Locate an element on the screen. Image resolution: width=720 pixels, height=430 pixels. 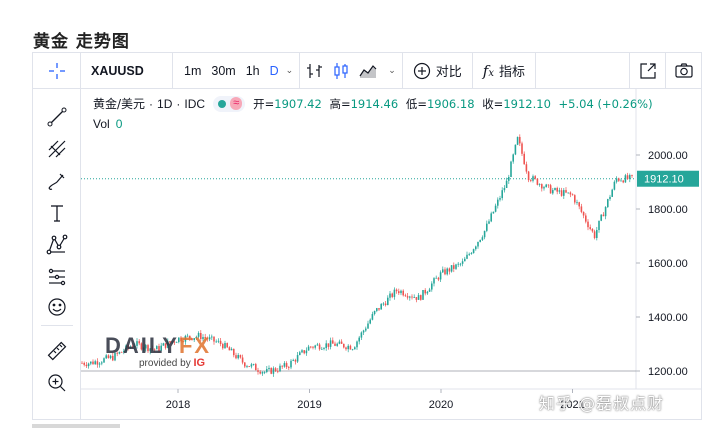
legend-interval: 1D is located at coordinates (165, 103).